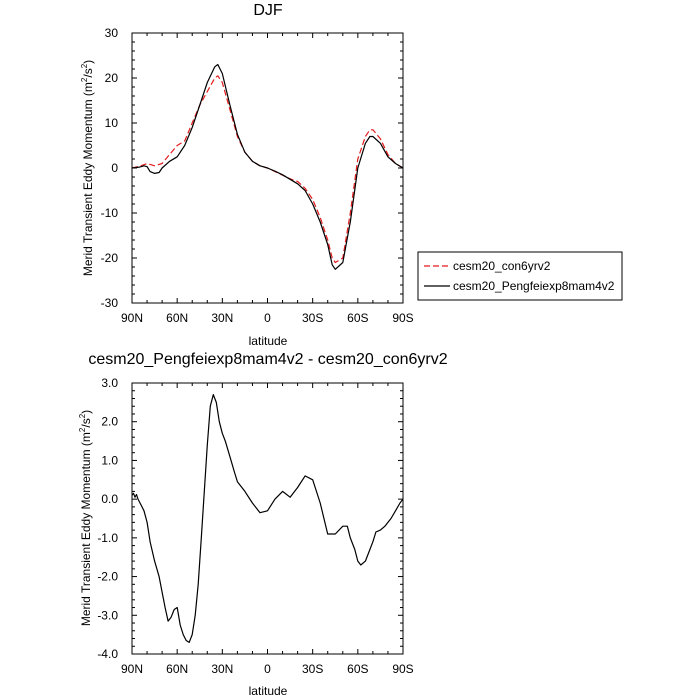 Image resolution: width=700 pixels, height=700 pixels. Describe the element at coordinates (112, 123) in the screenshot. I see `y-tick-label: 10` at that location.